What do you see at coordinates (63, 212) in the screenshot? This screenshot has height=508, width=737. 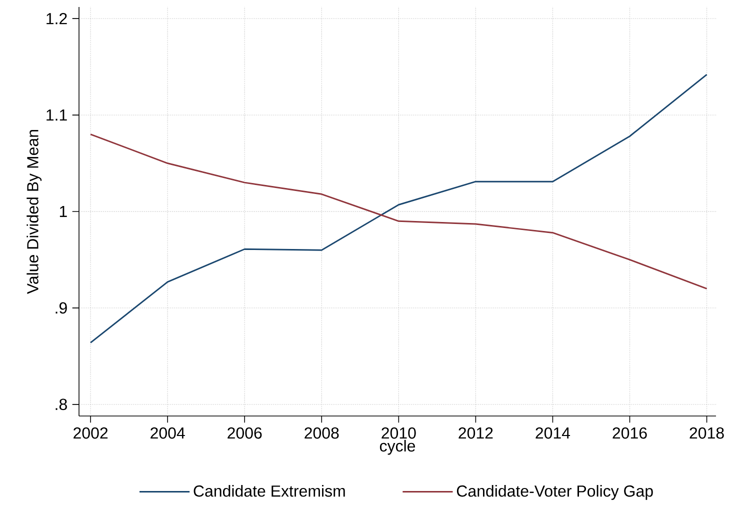 I see `y-tick-label: 1` at bounding box center [63, 212].